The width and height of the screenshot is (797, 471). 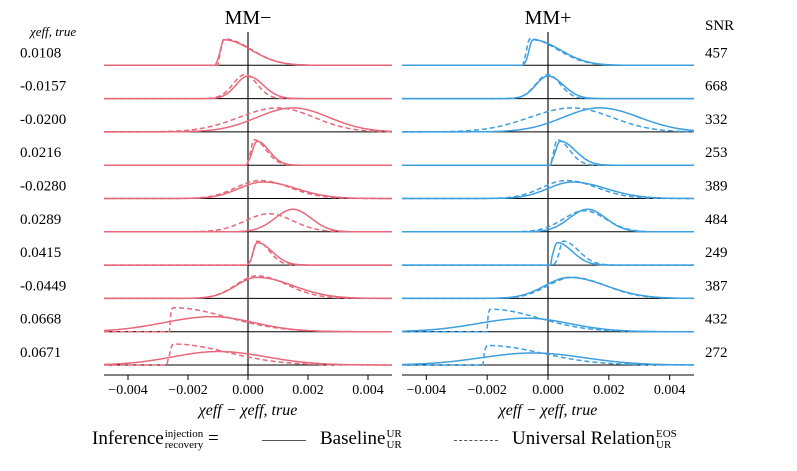 I want to click on row-label-snr: 457, so click(x=716, y=53).